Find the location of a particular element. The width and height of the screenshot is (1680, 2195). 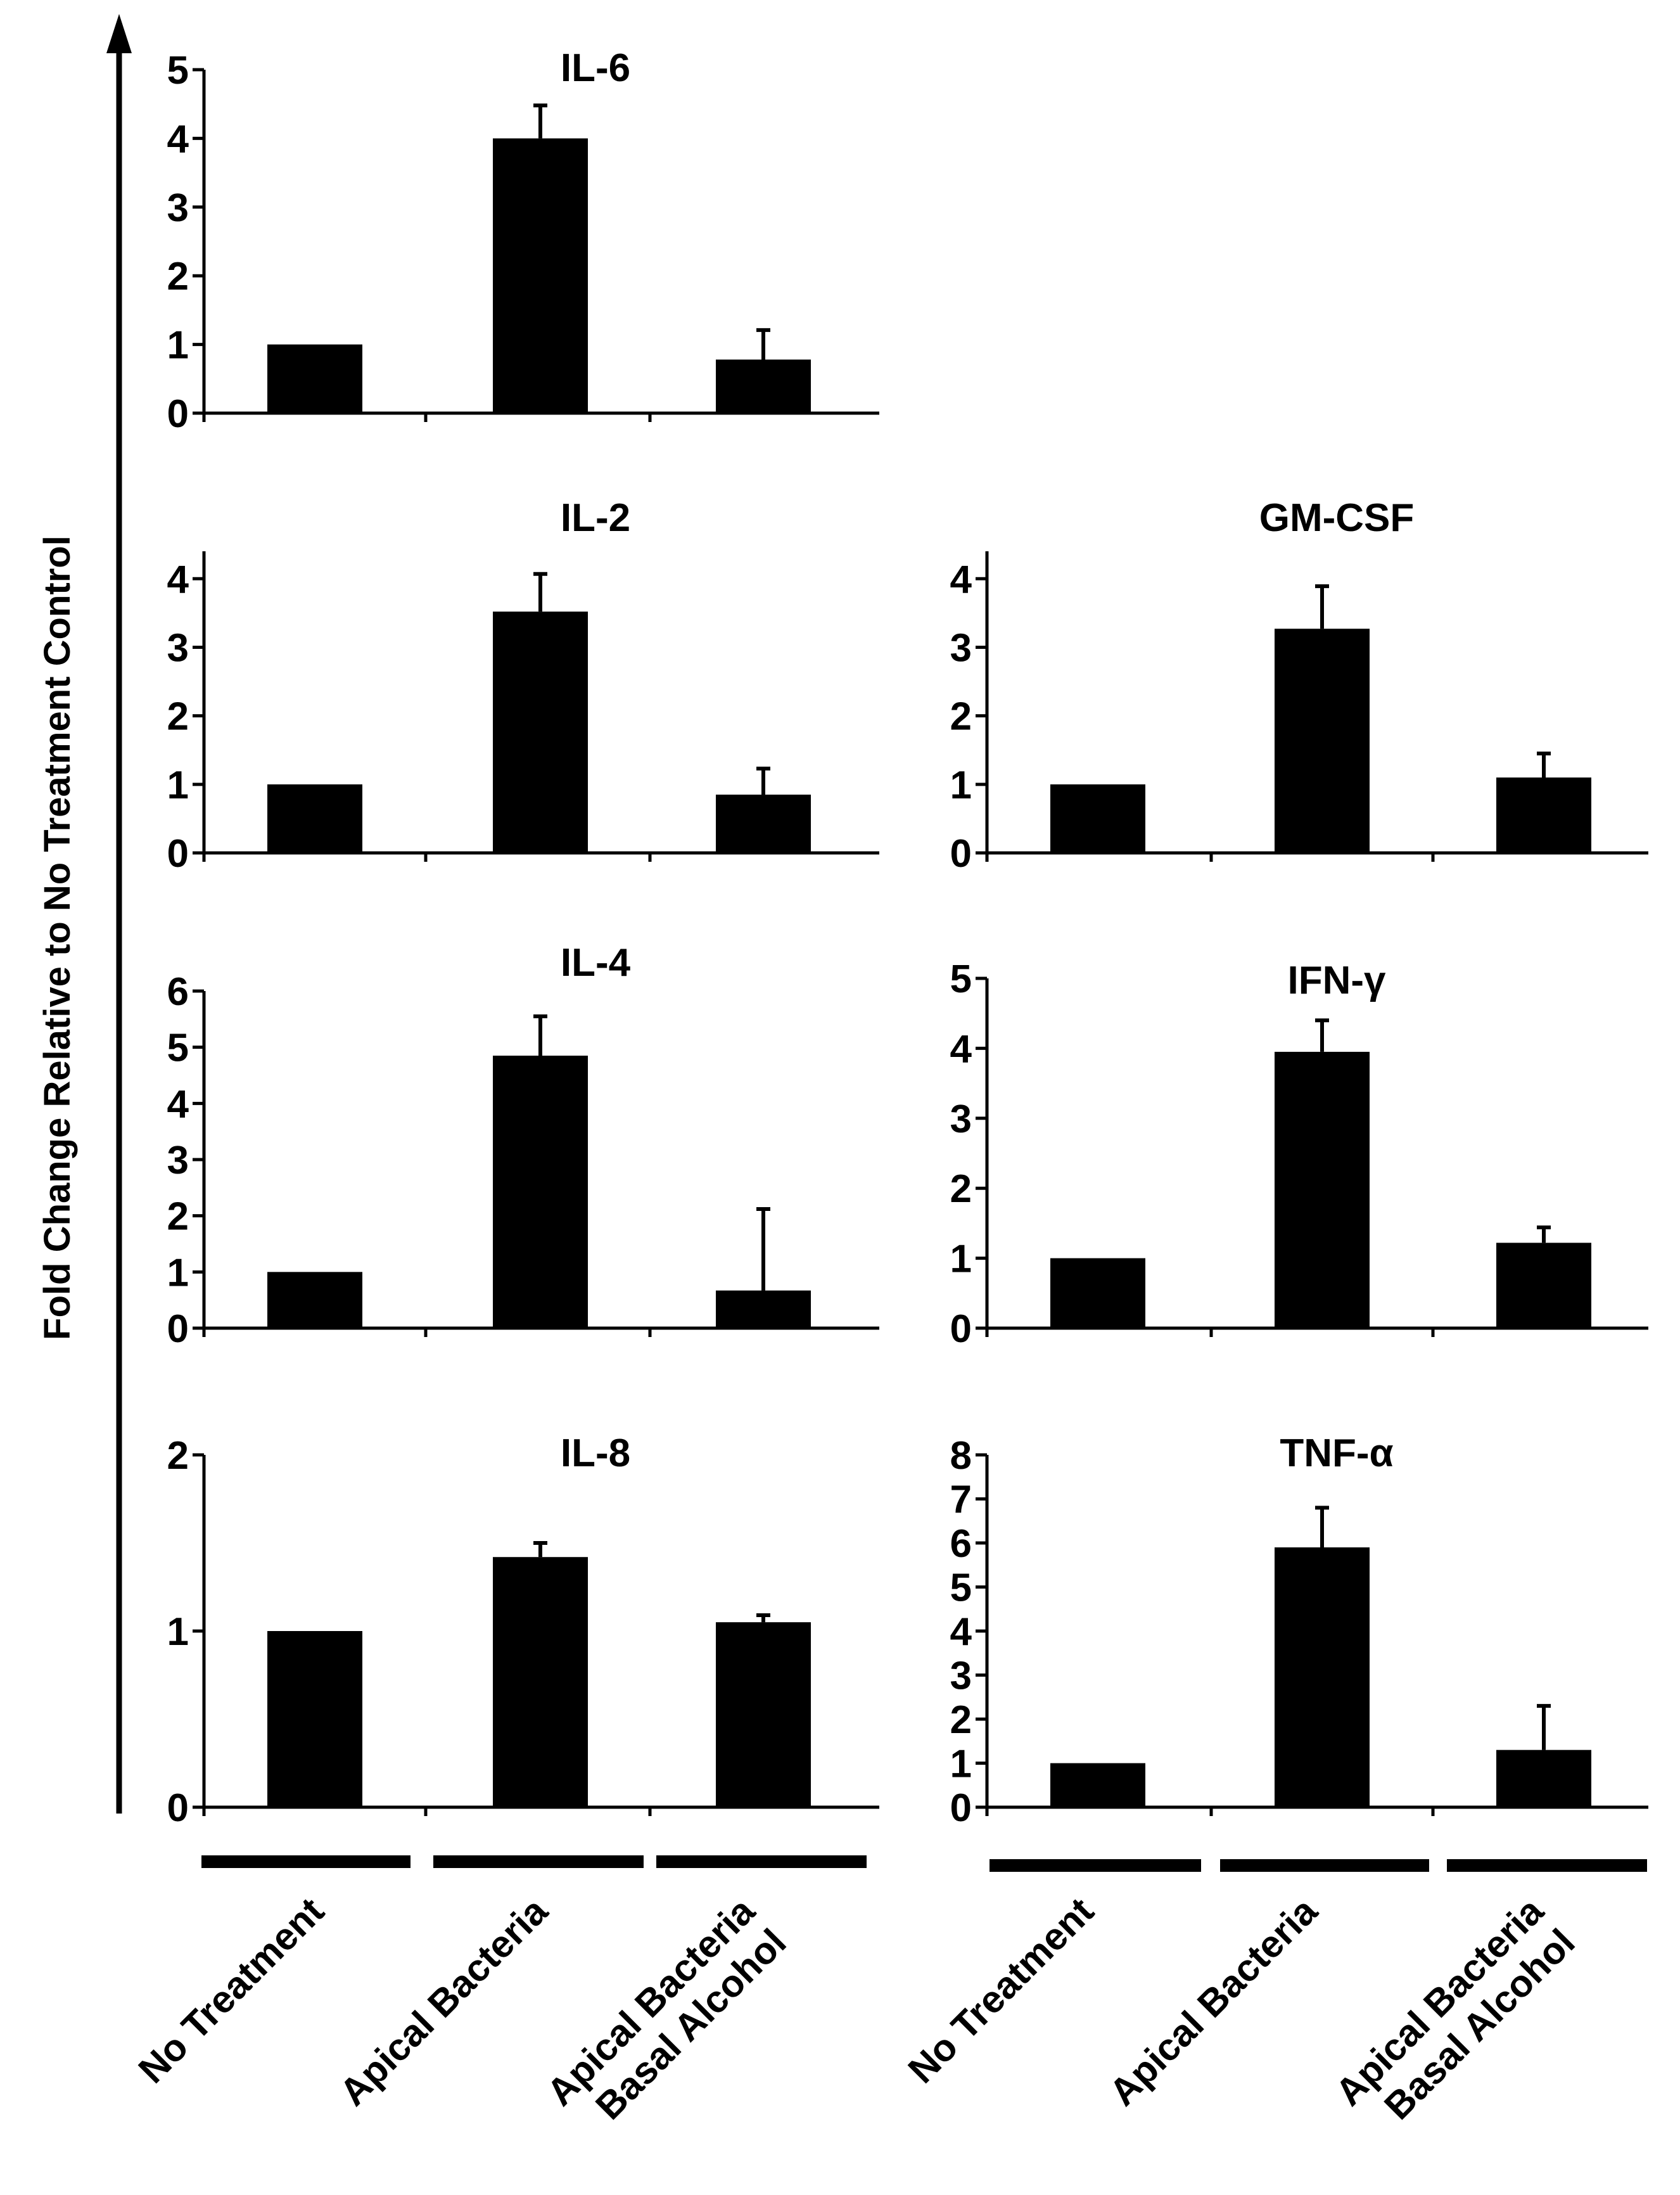

y-tick-label-tnf: 2 is located at coordinates (961, 1720).